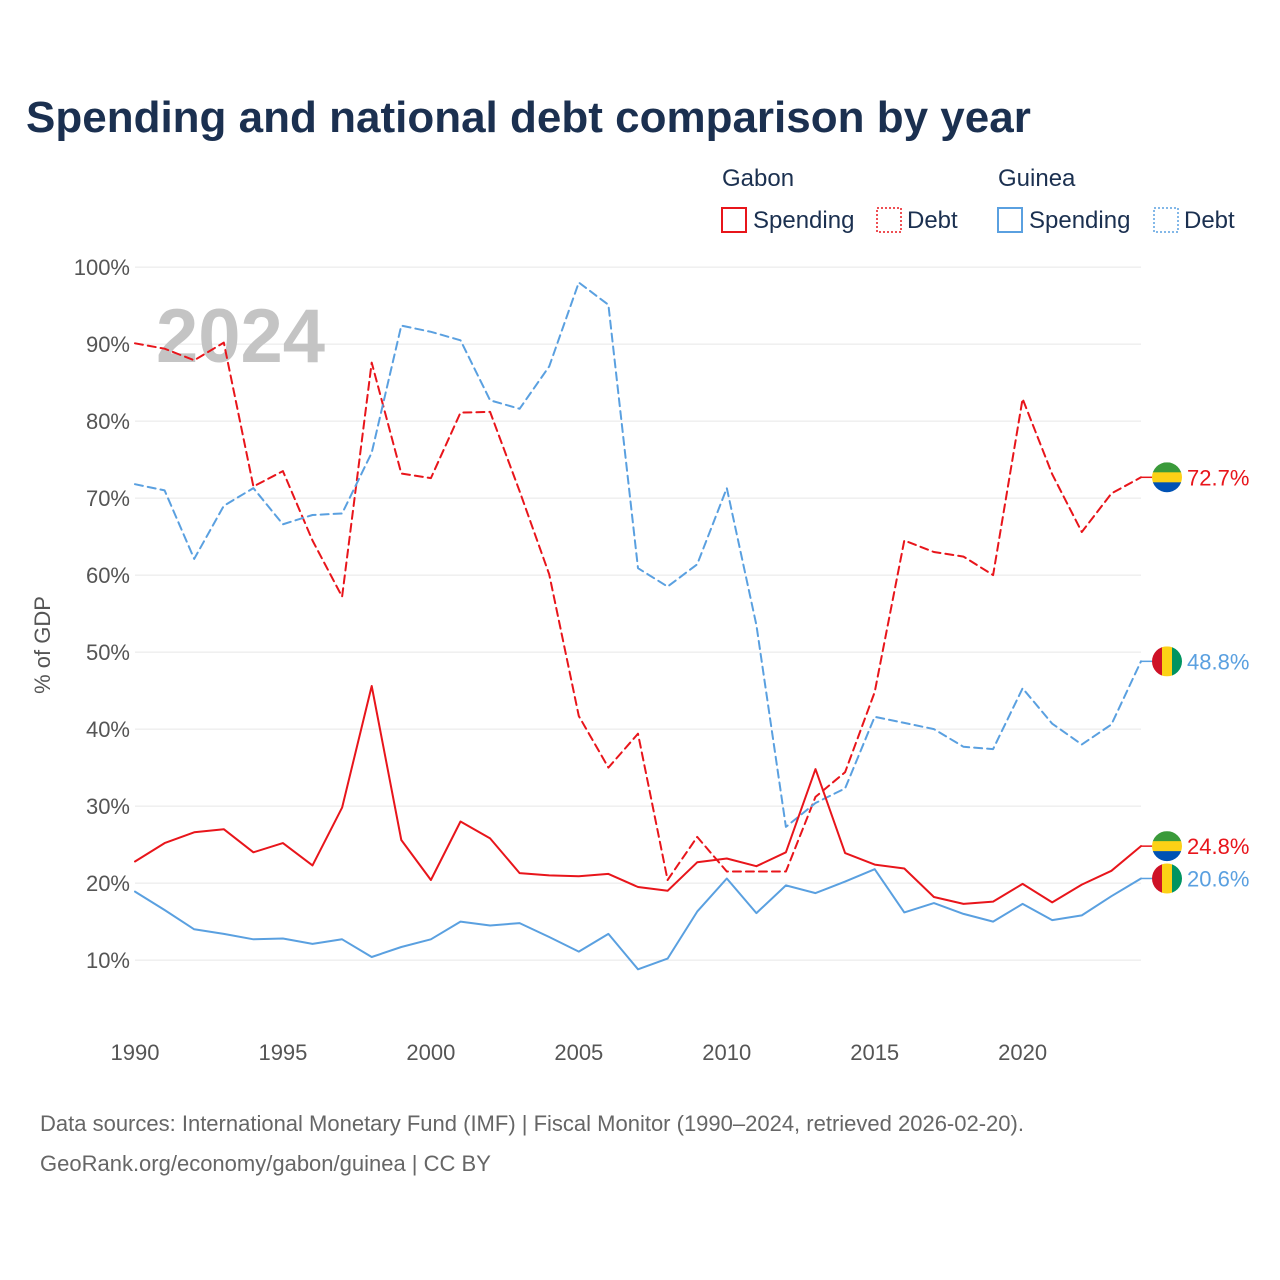 This screenshot has width=1280, height=1280. Describe the element at coordinates (734, 220) in the screenshot. I see `legend-swatch-gabon-spending` at that location.